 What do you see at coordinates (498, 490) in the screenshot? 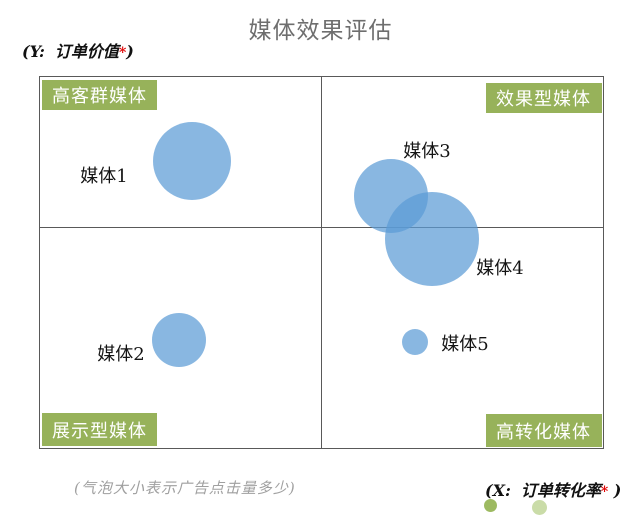
I see `x-axis-prefix: (X:` at bounding box center [498, 490].